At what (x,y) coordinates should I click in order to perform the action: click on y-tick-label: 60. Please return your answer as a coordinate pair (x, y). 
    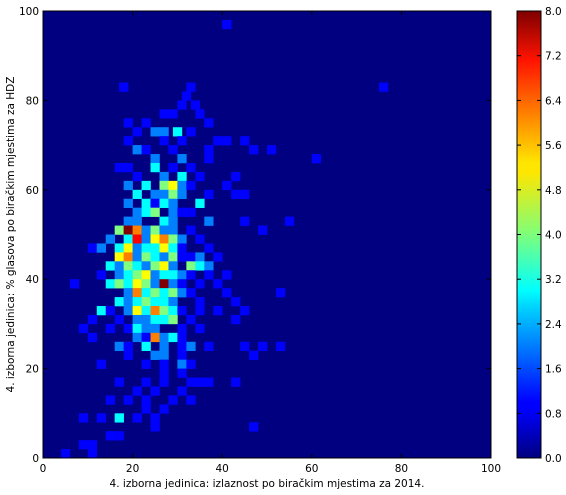
    Looking at the image, I should click on (32, 191).